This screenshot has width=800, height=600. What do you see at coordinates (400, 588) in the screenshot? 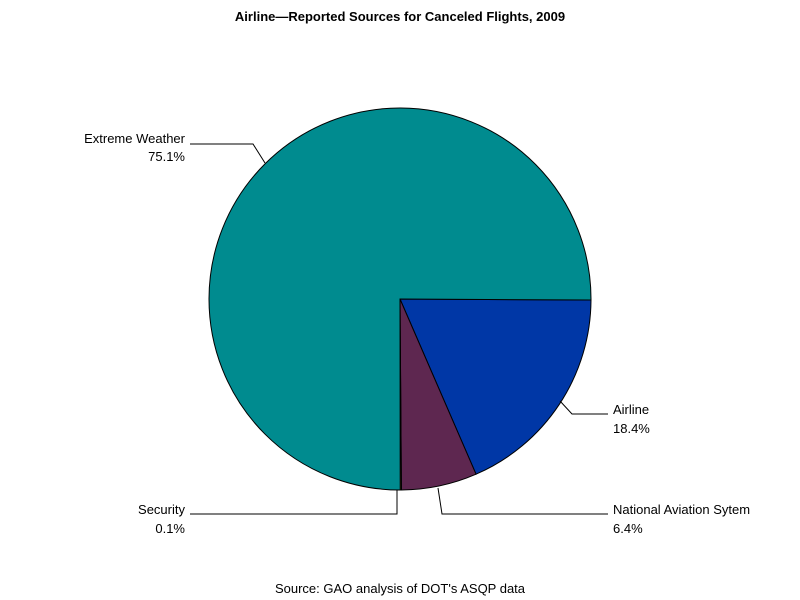
I see `source-note: Source: GAO analysis of DOT's ASQP data` at bounding box center [400, 588].